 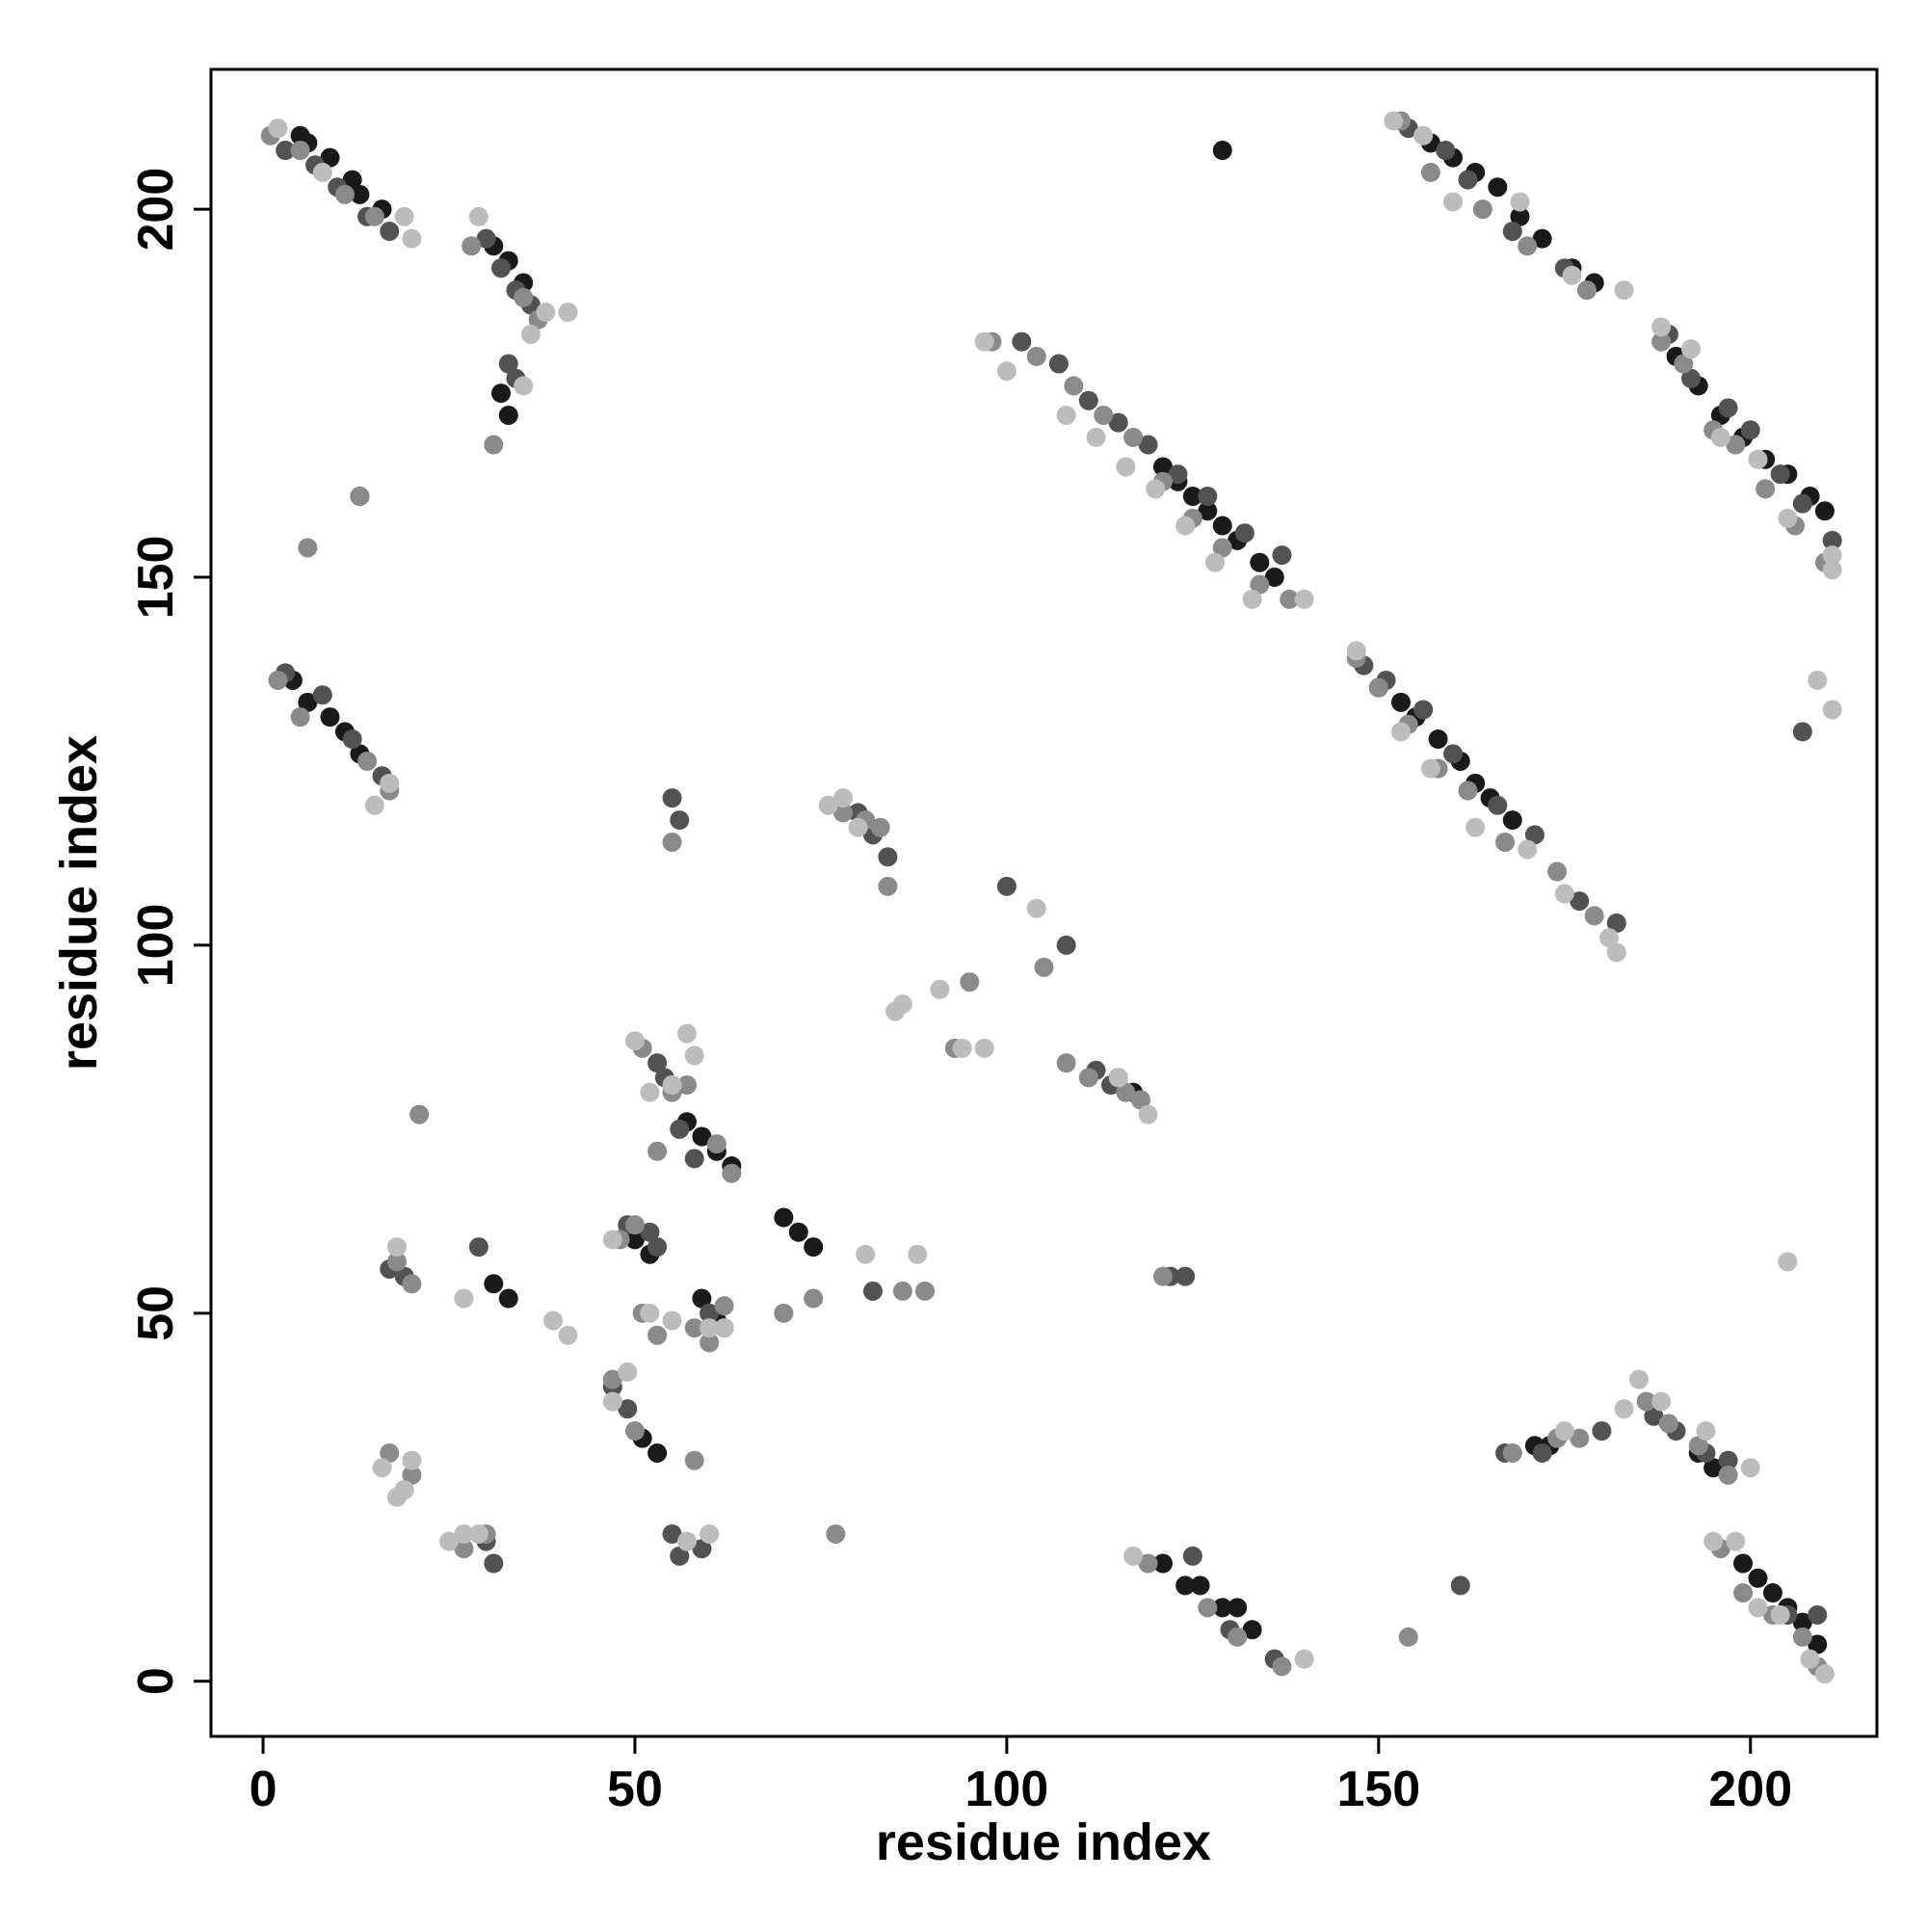 I want to click on x-tick-label: 150, so click(x=1378, y=1789).